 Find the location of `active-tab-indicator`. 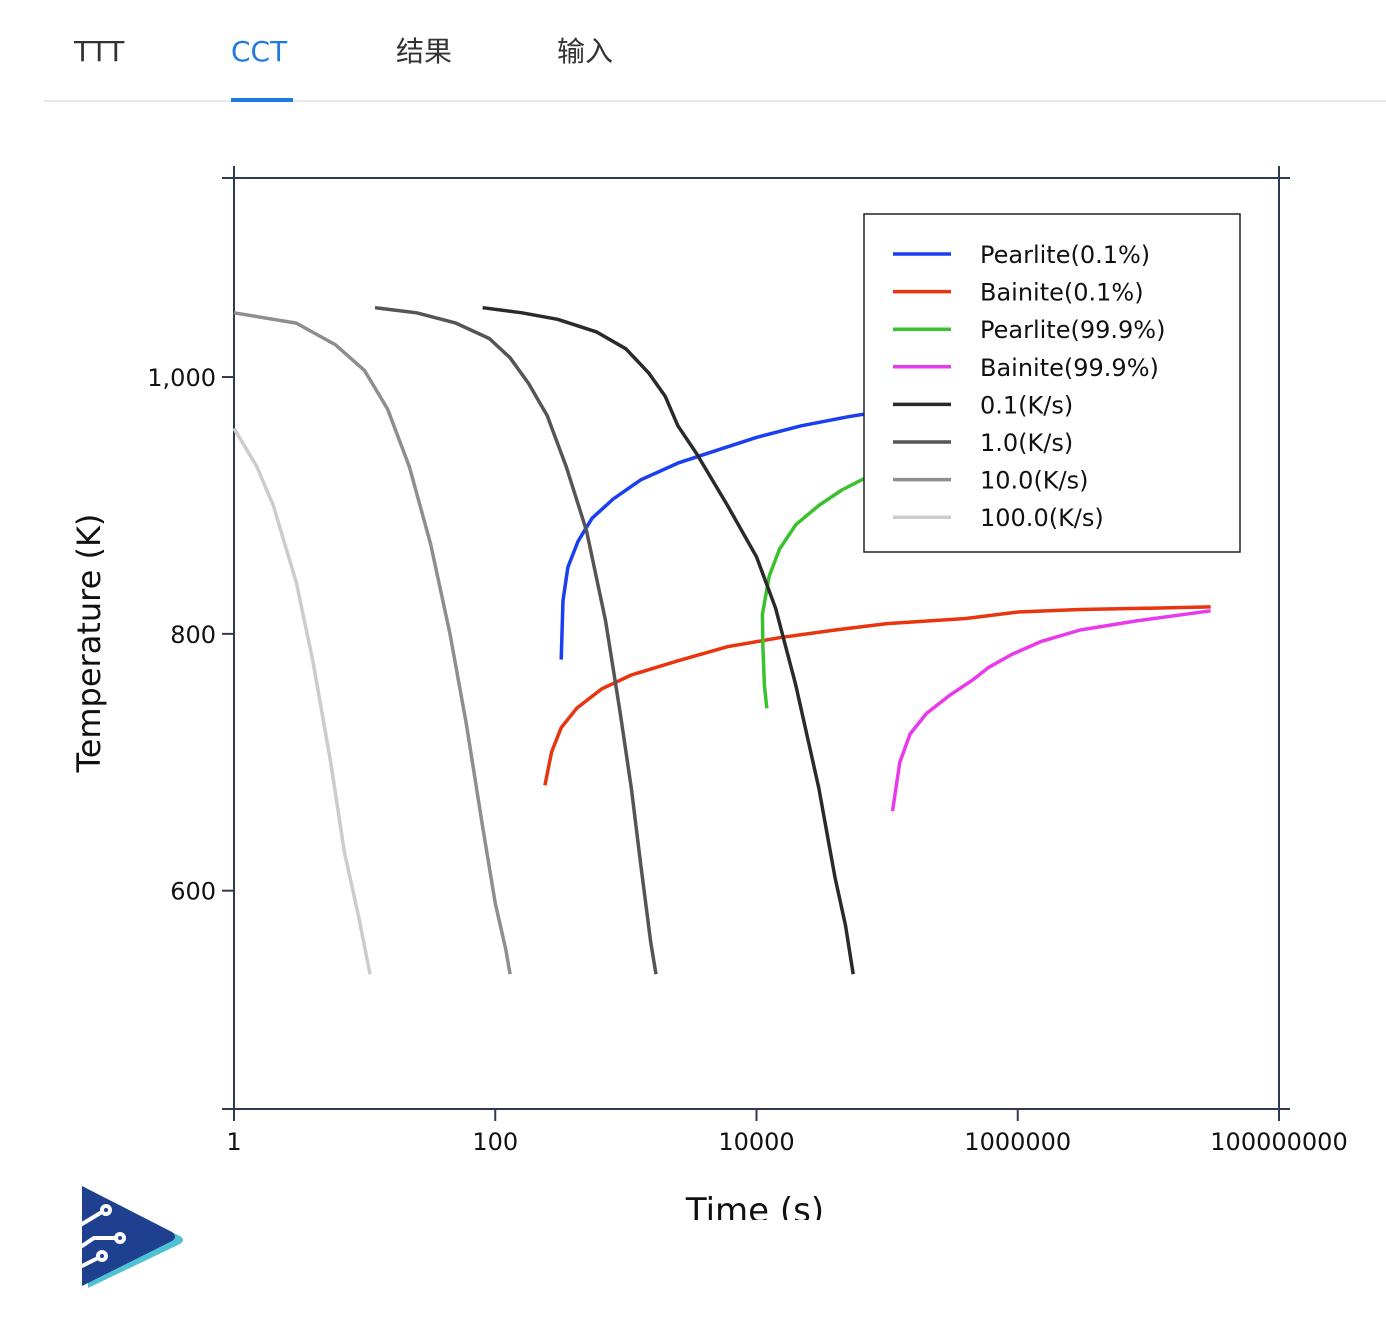

active-tab-indicator is located at coordinates (262, 100).